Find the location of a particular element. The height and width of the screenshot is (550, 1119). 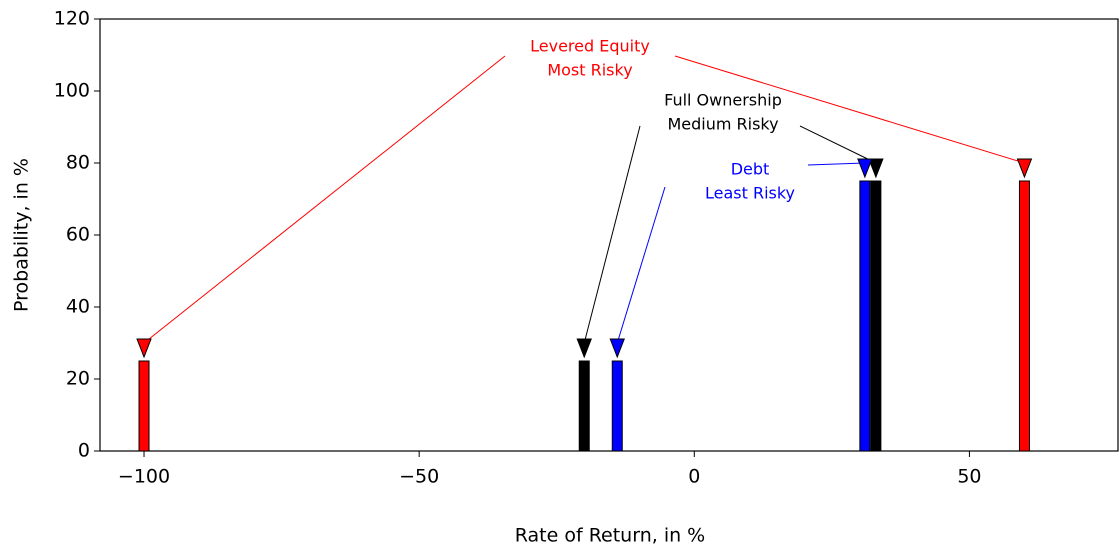

y-tick-label: 80 is located at coordinates (78, 163).